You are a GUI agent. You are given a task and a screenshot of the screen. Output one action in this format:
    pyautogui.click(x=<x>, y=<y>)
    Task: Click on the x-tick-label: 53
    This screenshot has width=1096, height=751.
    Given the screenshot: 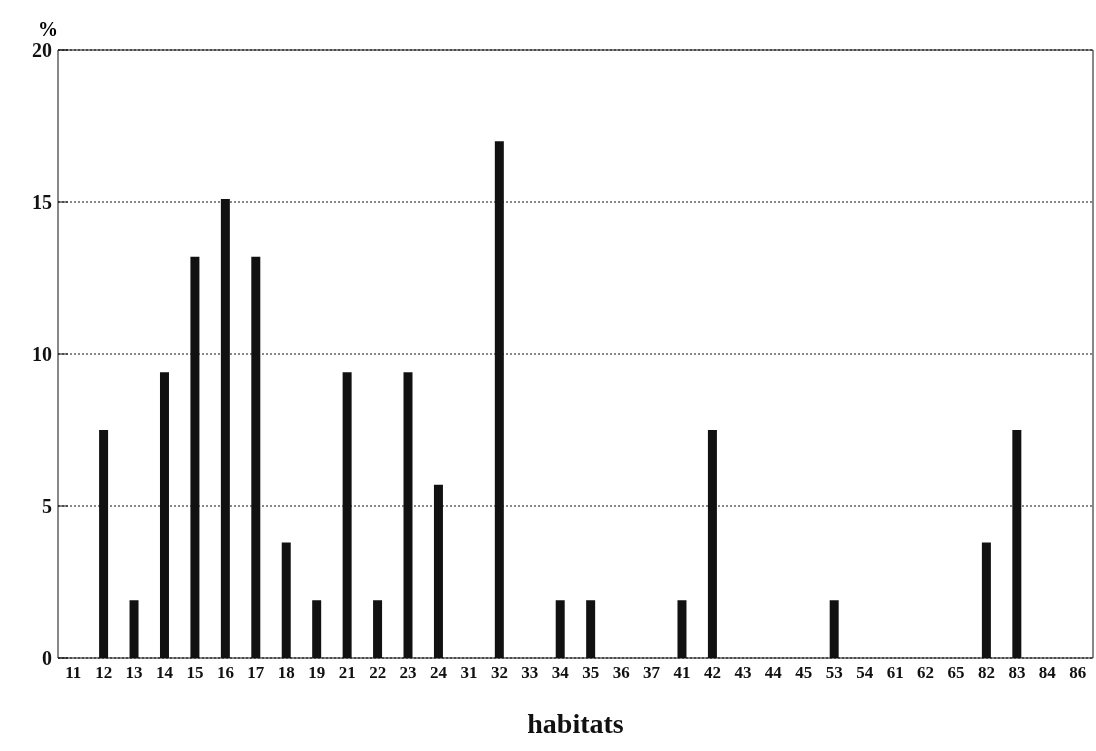 What is the action you would take?
    pyautogui.click(x=834, y=673)
    